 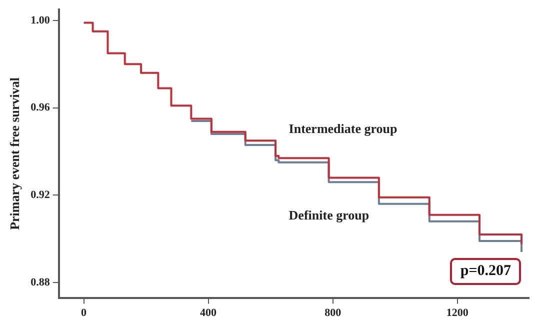 What do you see at coordinates (329, 214) in the screenshot?
I see `series-label: Definite group` at bounding box center [329, 214].